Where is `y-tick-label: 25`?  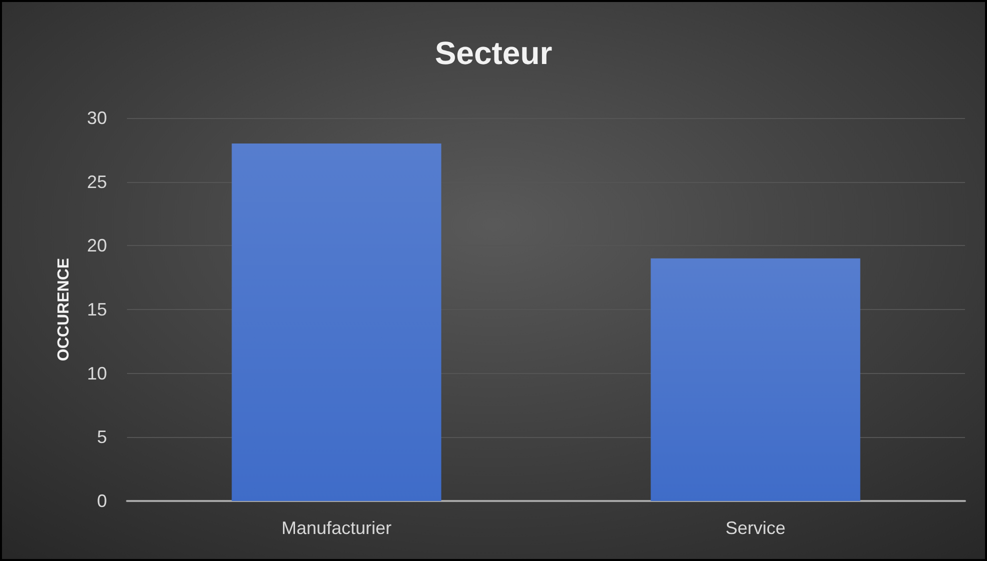 y-tick-label: 25 is located at coordinates (96, 182).